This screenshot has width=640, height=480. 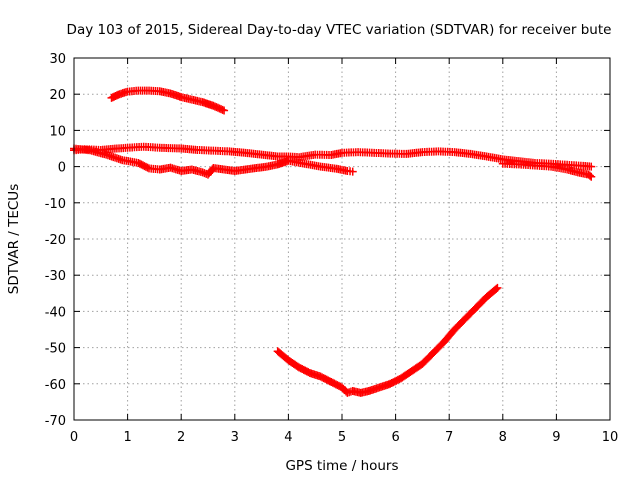 What do you see at coordinates (55, 276) in the screenshot?
I see `y-tick-label: -30` at bounding box center [55, 276].